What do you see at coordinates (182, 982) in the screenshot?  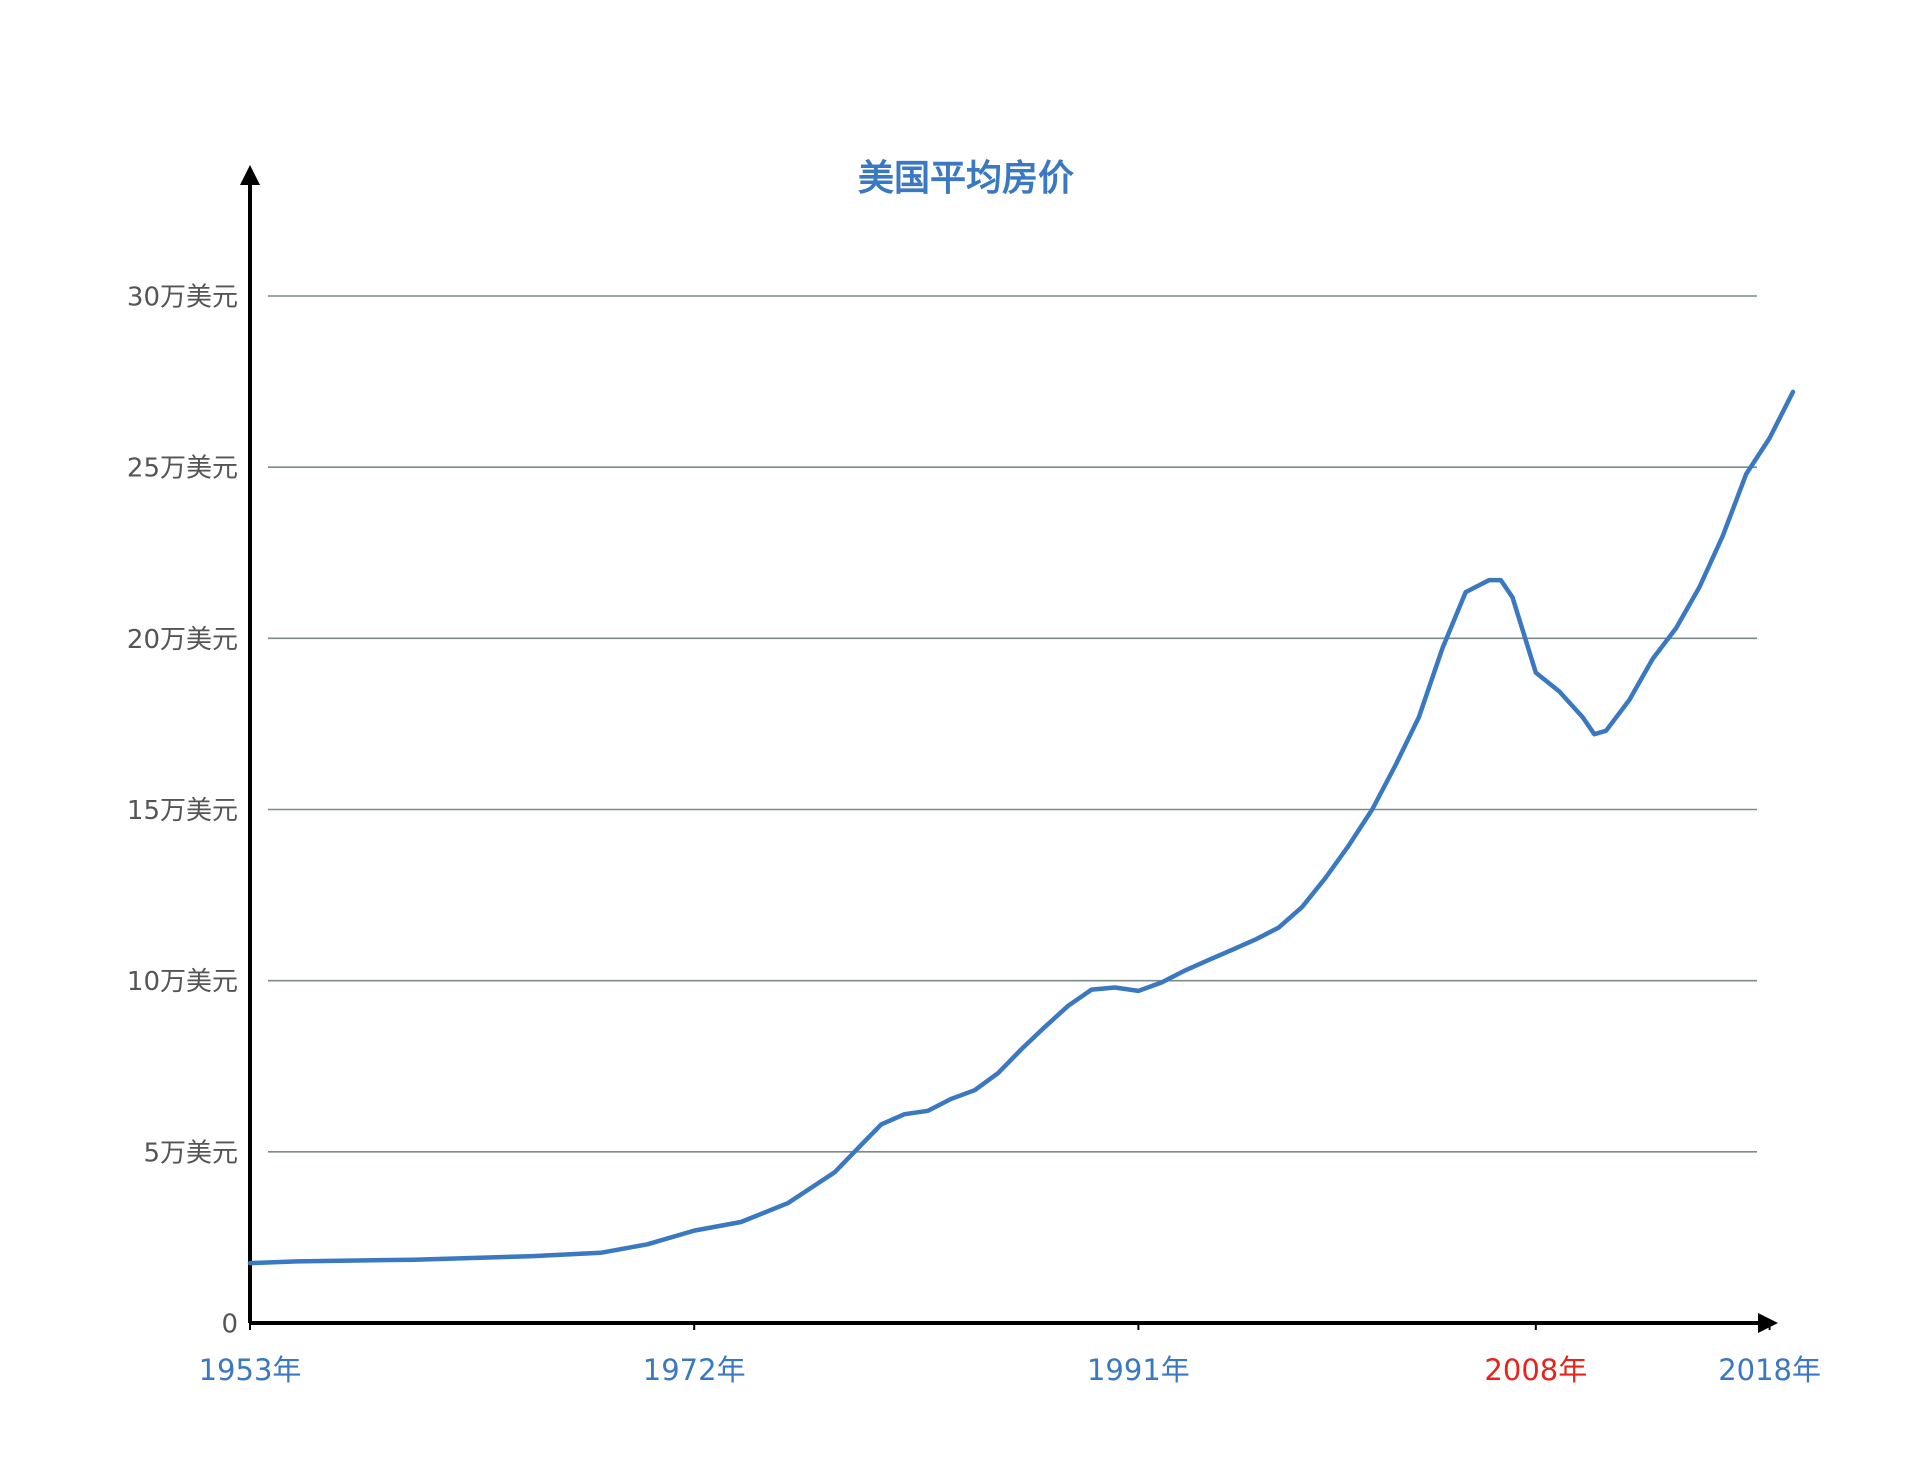 I see `y-tick-label: 10万美元` at bounding box center [182, 982].